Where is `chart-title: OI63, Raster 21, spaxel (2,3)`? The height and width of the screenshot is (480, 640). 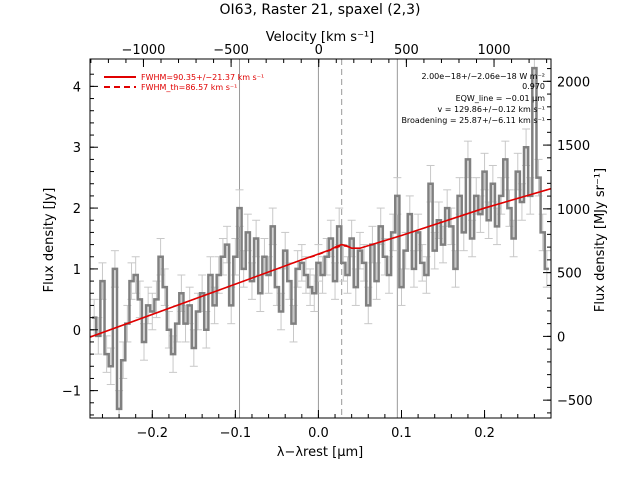
chart-title: OI63, Raster 21, spaxel (2,3) is located at coordinates (320, 10).